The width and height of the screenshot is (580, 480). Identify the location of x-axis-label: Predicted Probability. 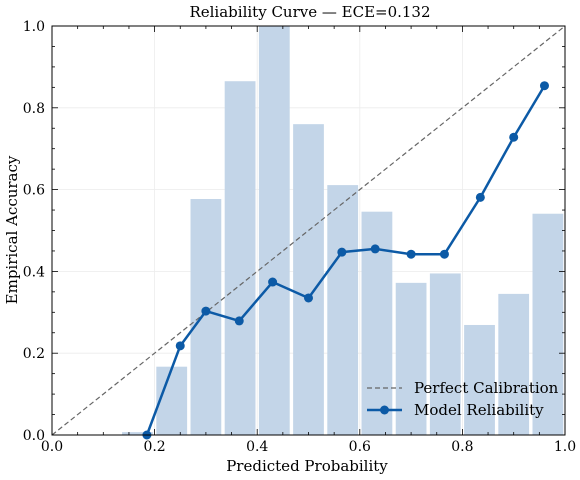
(307, 466).